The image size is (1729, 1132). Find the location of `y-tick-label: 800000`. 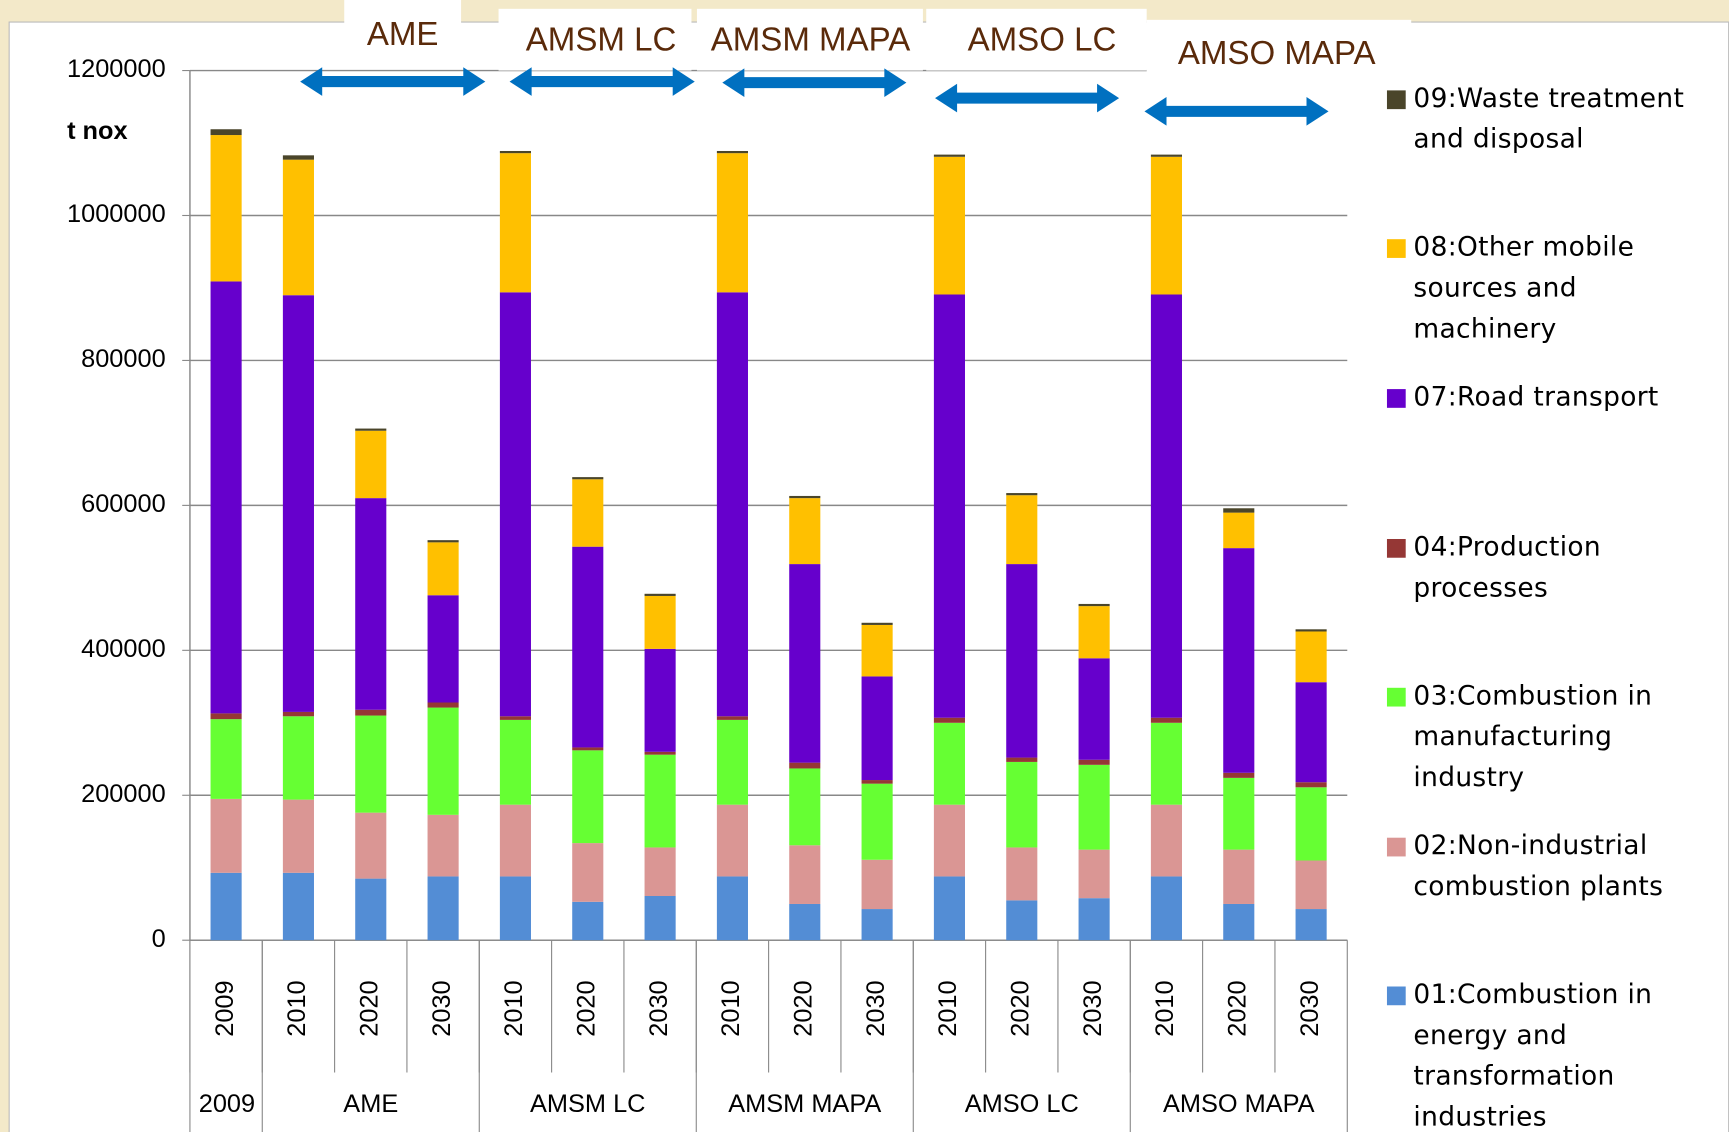

y-tick-label: 800000 is located at coordinates (123, 359).